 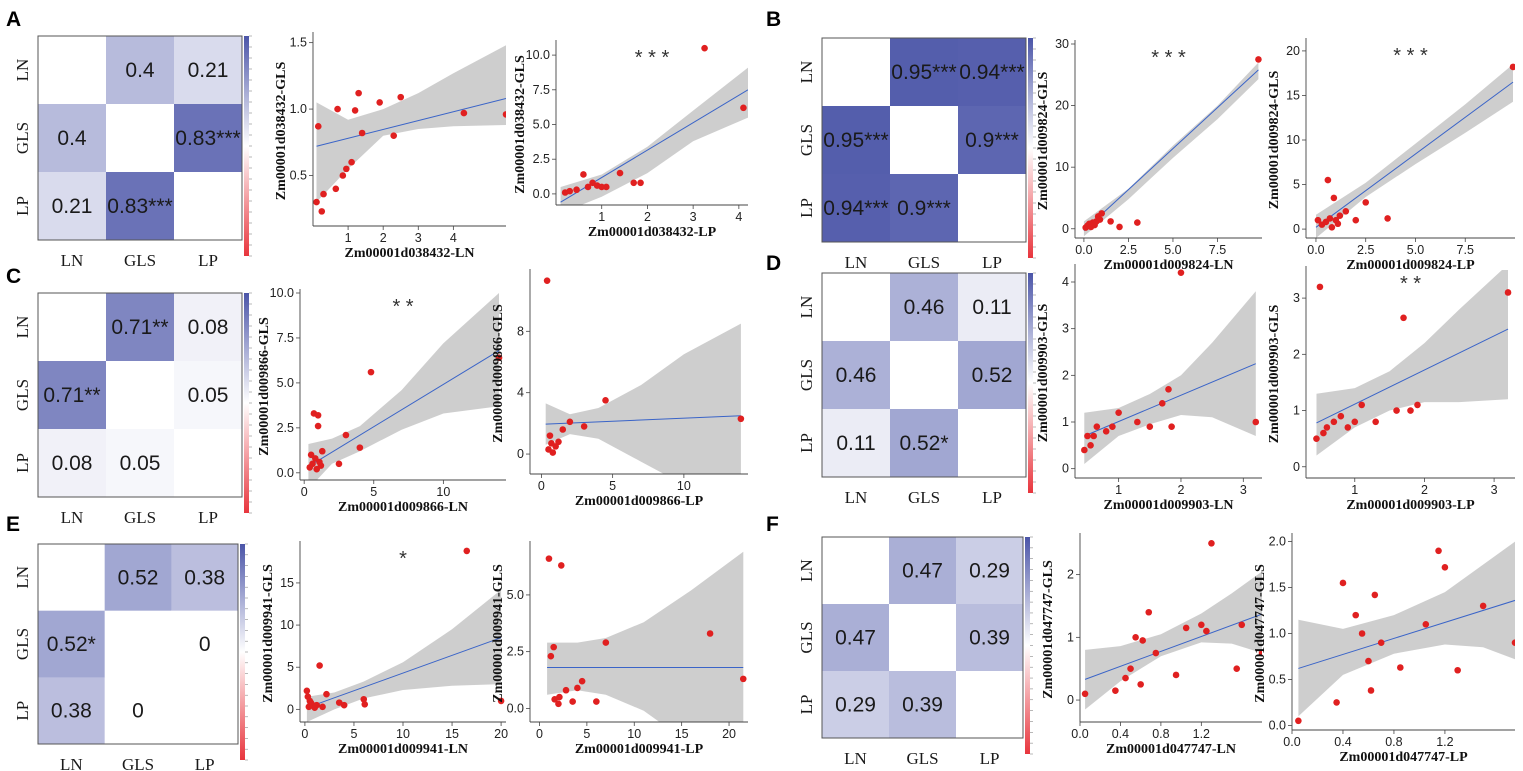 I want to click on significance-label: * *, so click(x=402, y=307).